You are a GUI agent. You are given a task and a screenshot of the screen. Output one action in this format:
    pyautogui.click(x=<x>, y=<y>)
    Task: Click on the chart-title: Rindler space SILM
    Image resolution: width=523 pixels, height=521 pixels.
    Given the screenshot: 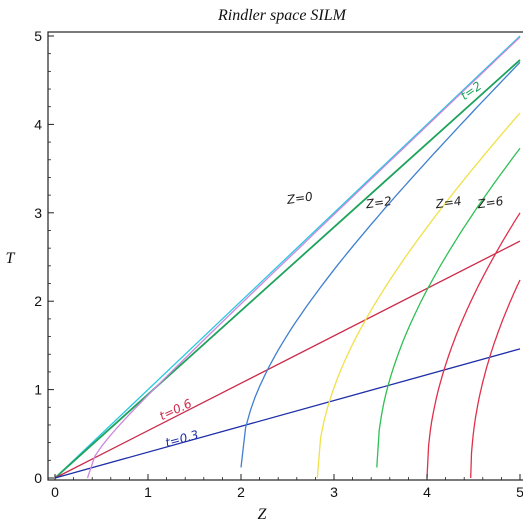 What is the action you would take?
    pyautogui.click(x=282, y=15)
    